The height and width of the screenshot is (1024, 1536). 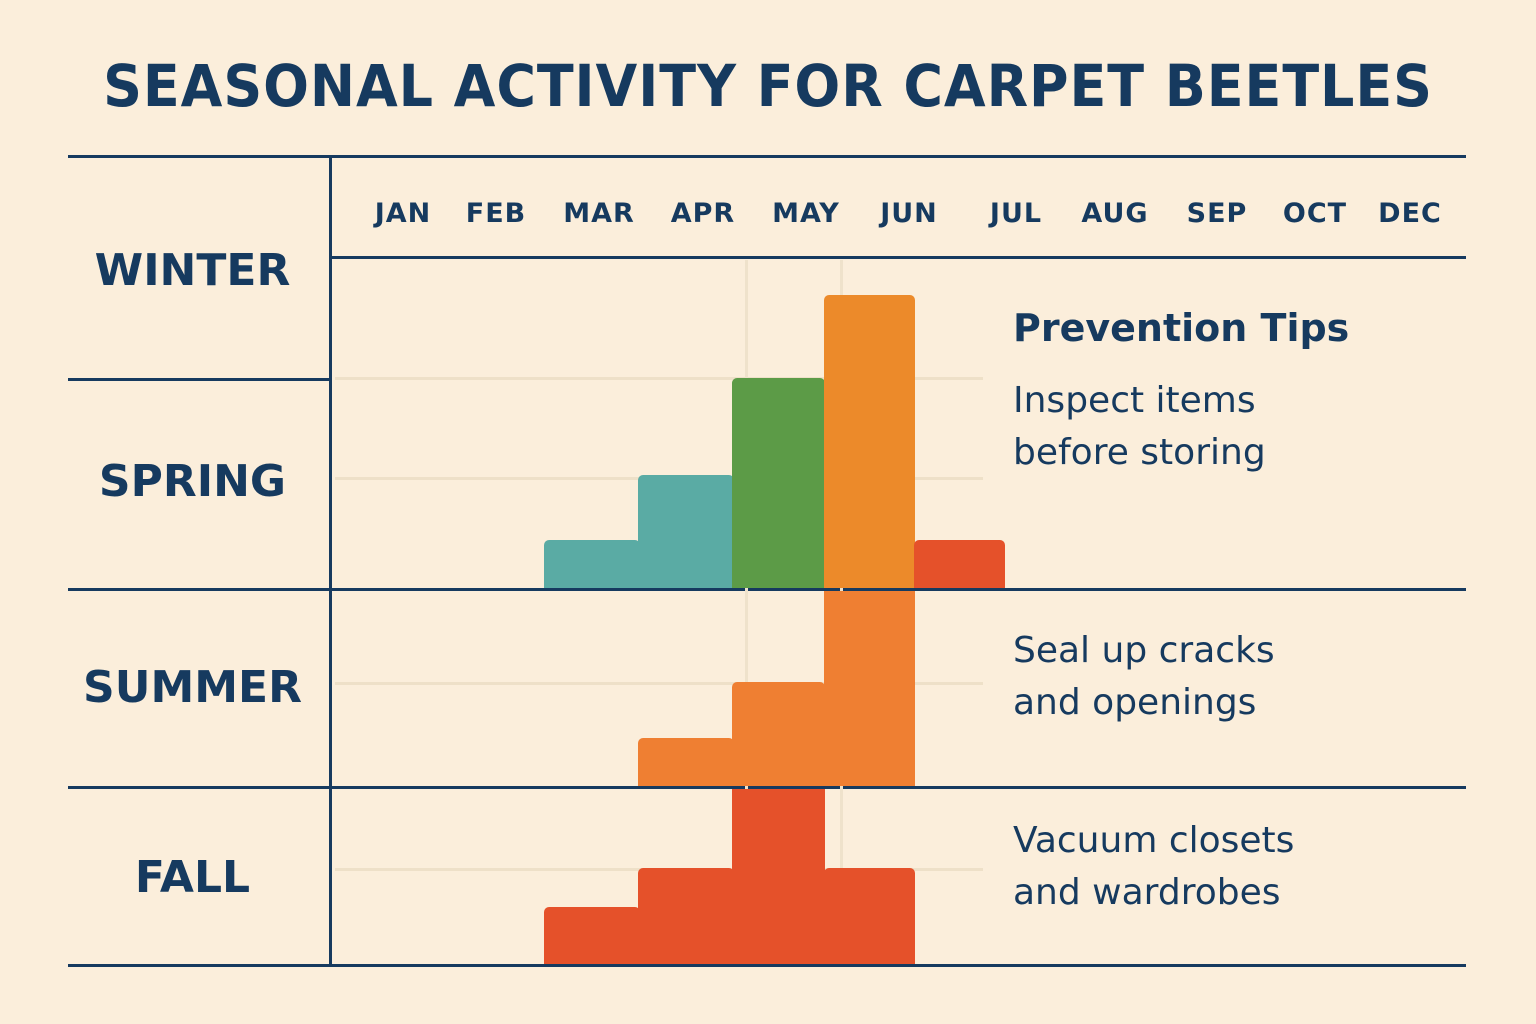 I want to click on month-label: OCT, so click(x=1315, y=213).